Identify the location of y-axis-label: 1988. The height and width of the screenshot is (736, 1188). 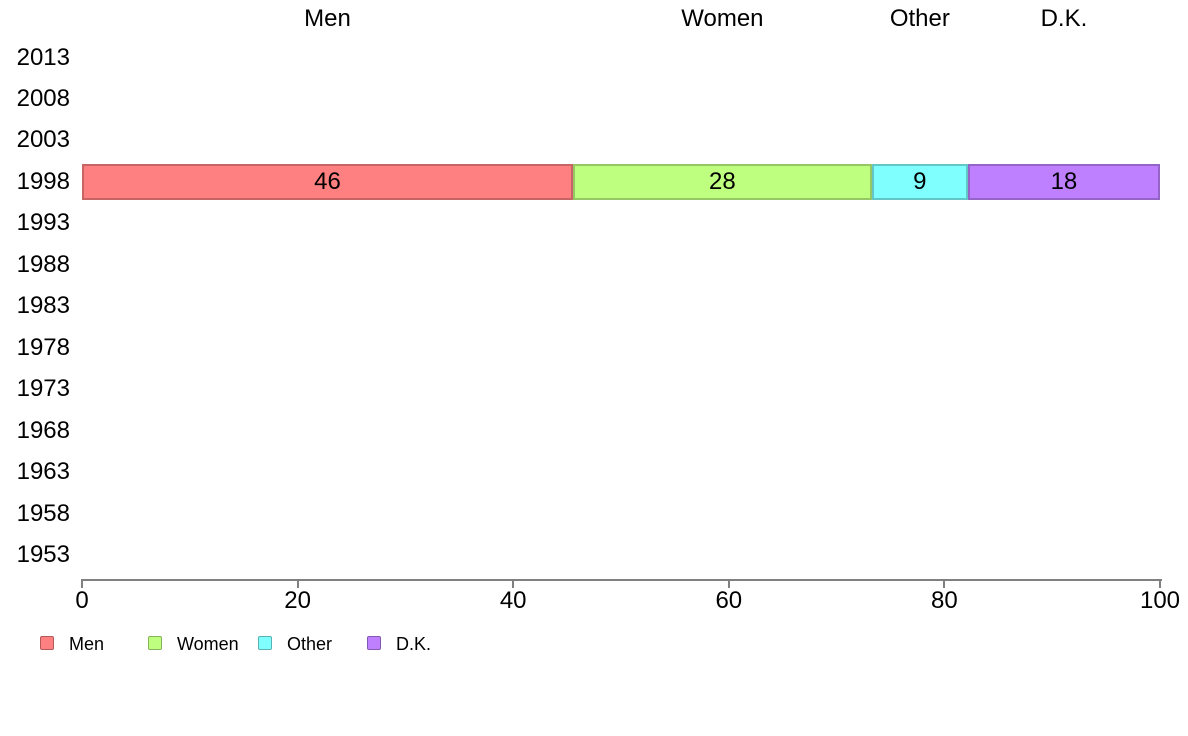
(43, 264).